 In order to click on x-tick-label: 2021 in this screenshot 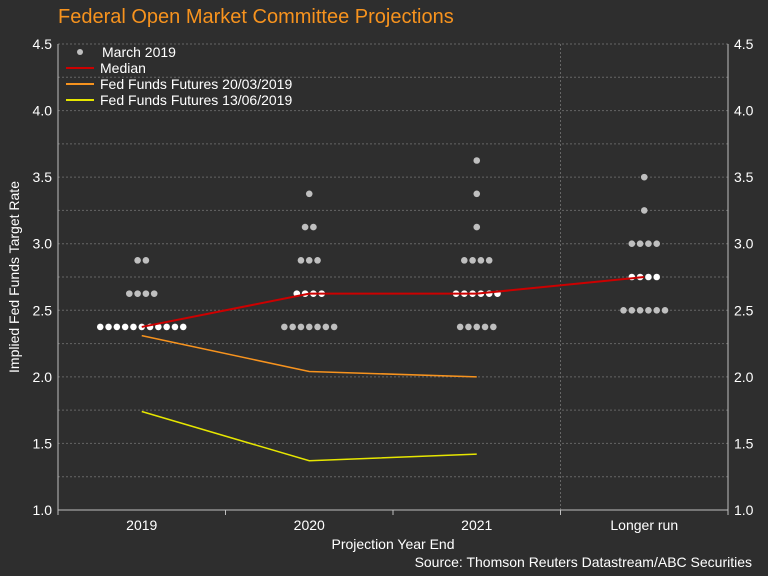, I will do `click(476, 525)`.